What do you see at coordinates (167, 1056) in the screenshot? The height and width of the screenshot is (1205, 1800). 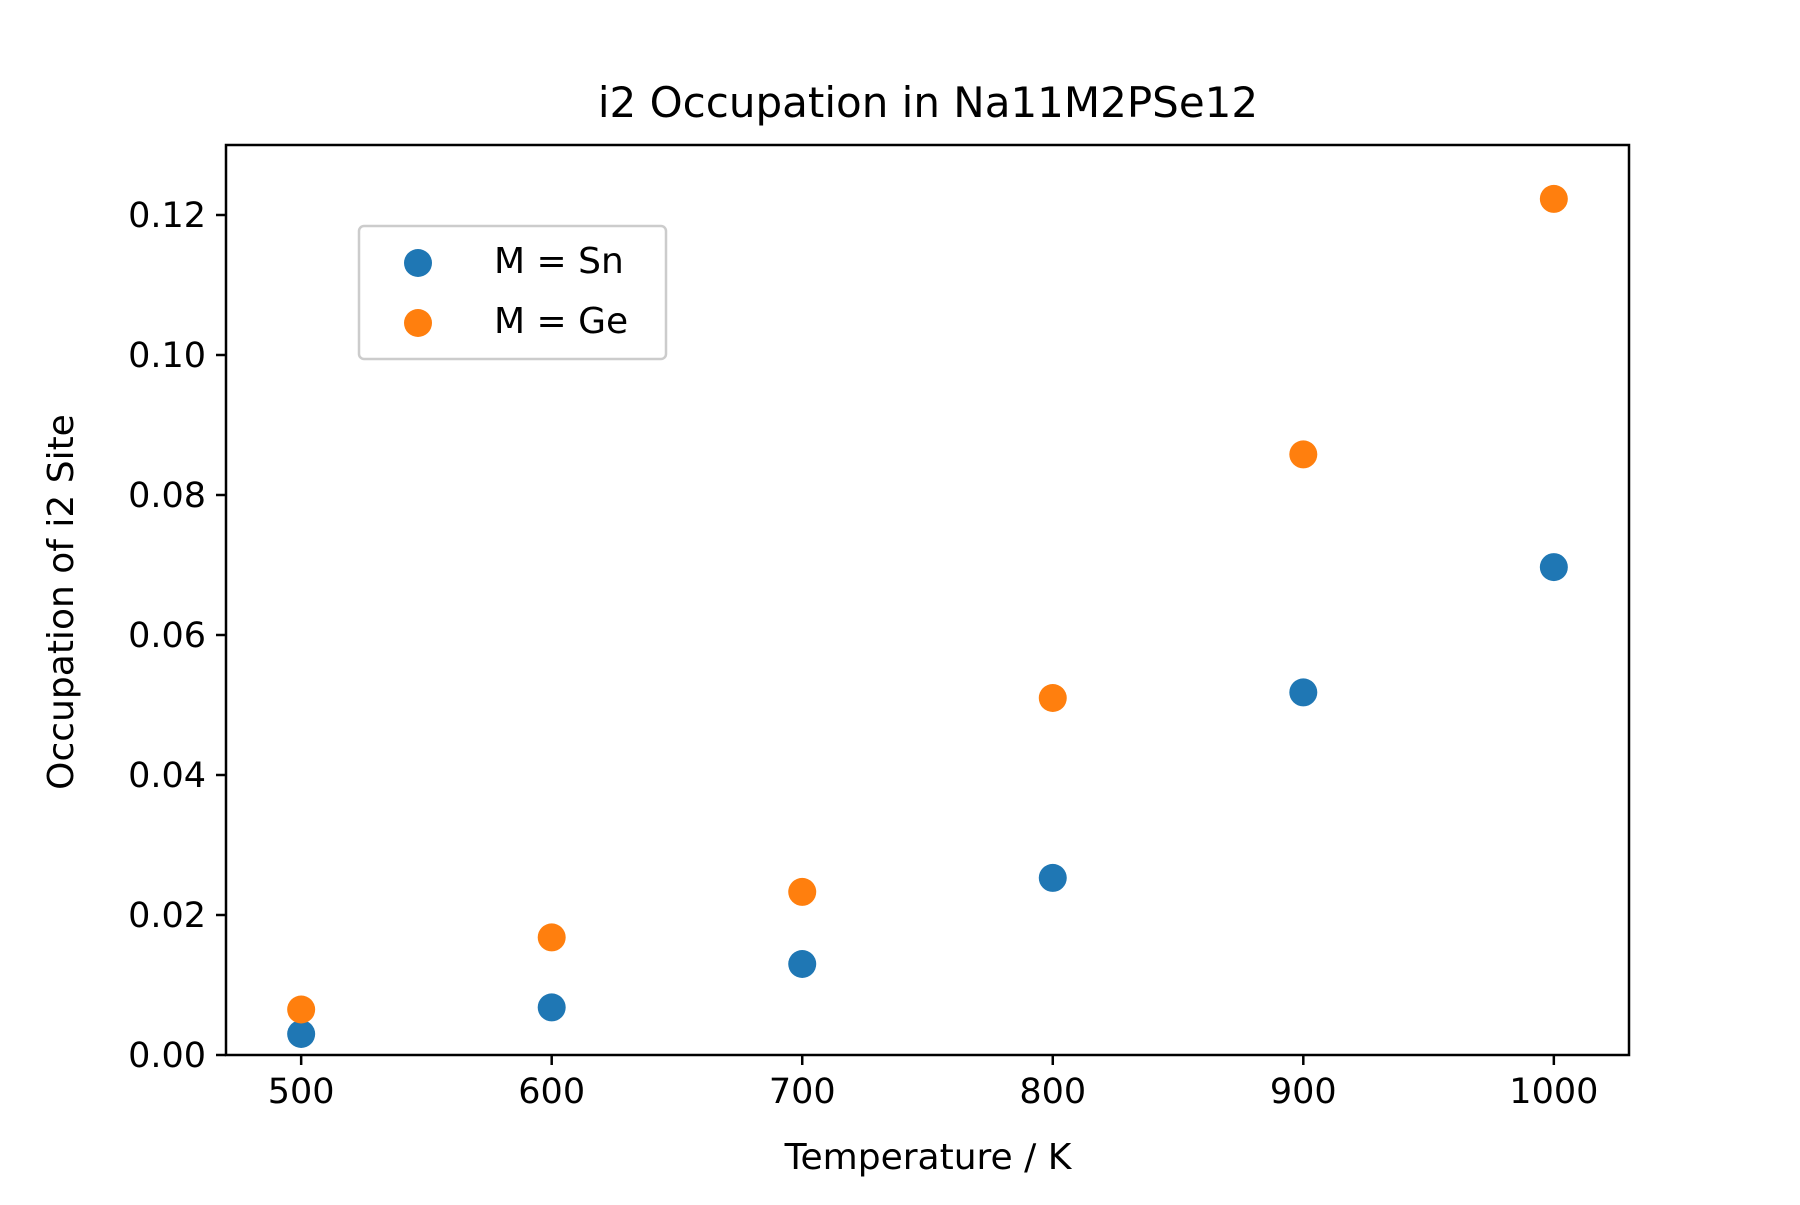 I see `y-tick-label: 0.00` at bounding box center [167, 1056].